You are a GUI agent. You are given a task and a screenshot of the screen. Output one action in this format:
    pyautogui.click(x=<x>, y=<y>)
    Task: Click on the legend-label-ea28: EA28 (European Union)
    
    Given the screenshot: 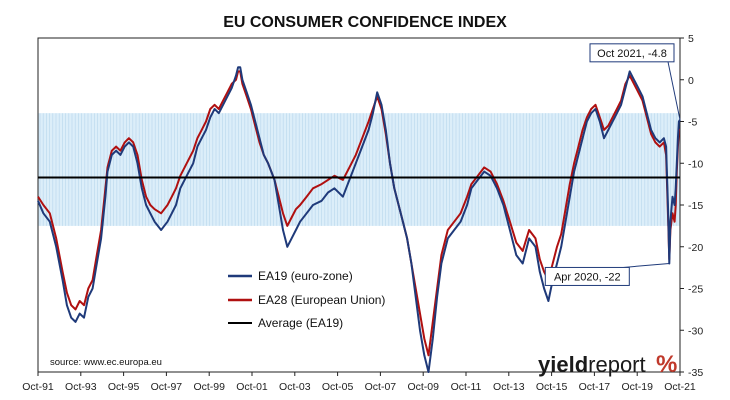 What is the action you would take?
    pyautogui.click(x=321, y=300)
    